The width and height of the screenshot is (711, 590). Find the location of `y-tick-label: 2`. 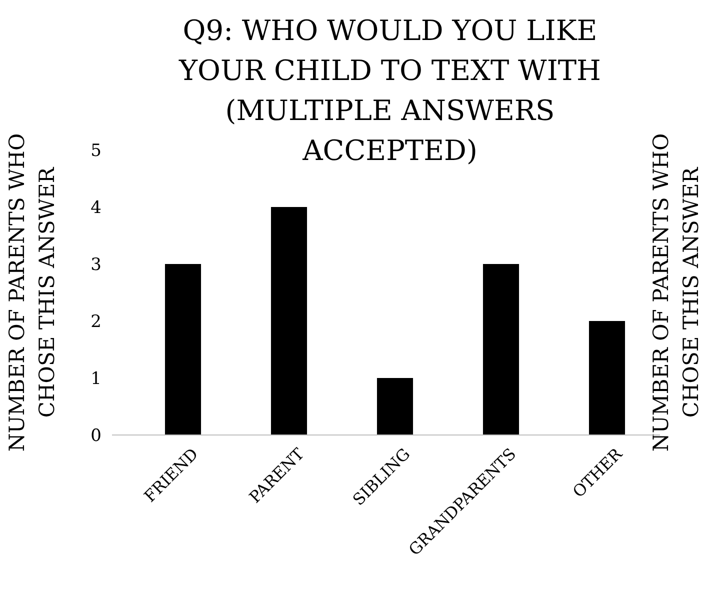

y-tick-label: 2 is located at coordinates (96, 322).